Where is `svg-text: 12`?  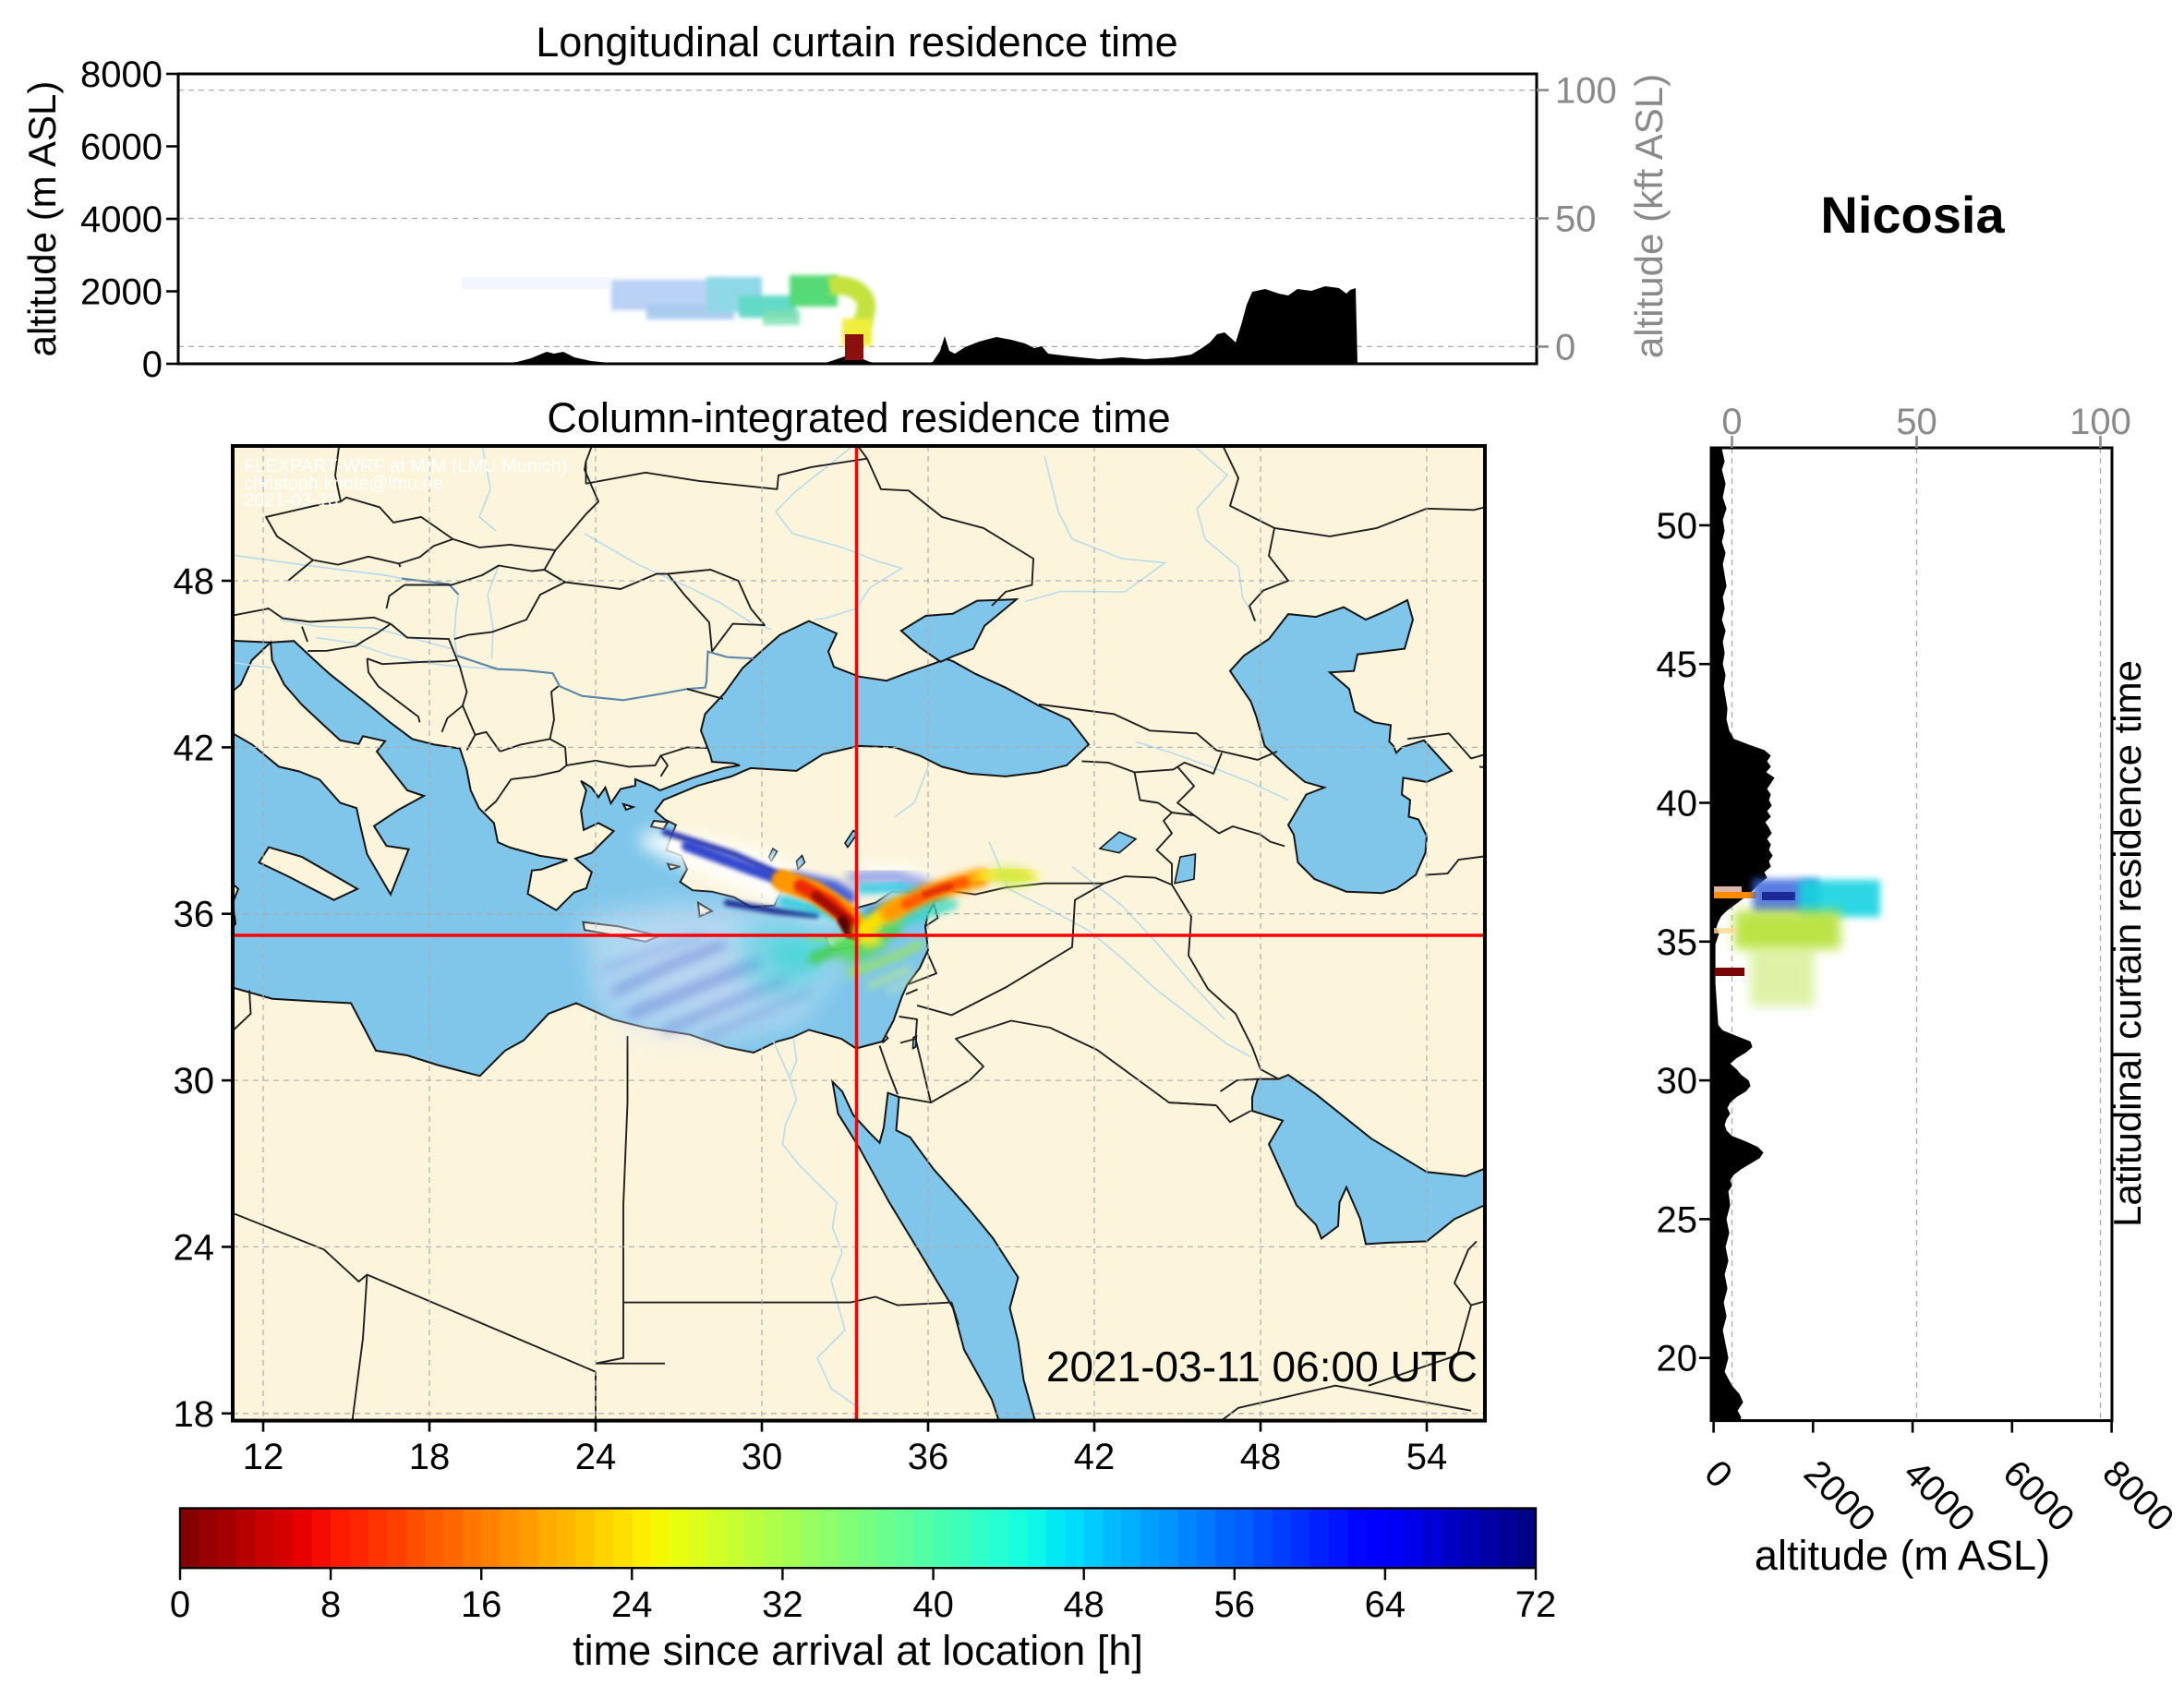
svg-text: 12 is located at coordinates (263, 1457).